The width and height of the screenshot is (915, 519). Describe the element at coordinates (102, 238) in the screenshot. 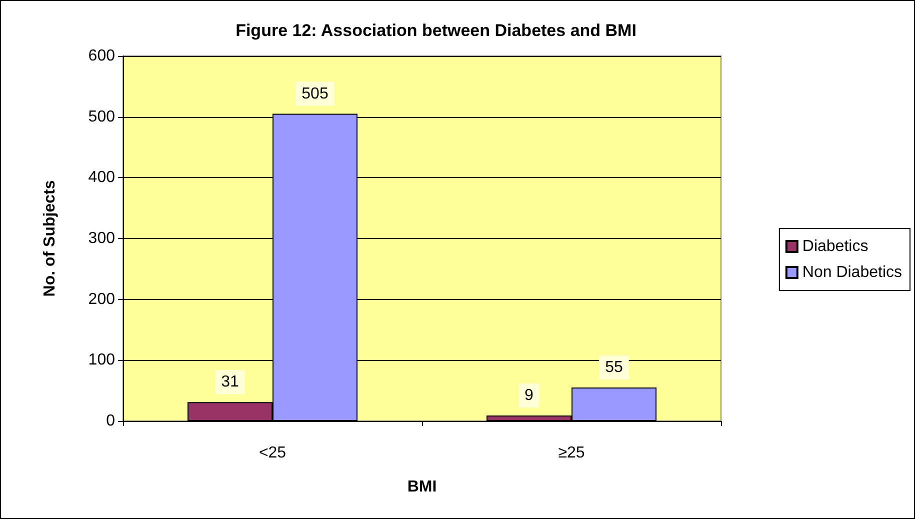

I see `y-tick-label: 300` at that location.